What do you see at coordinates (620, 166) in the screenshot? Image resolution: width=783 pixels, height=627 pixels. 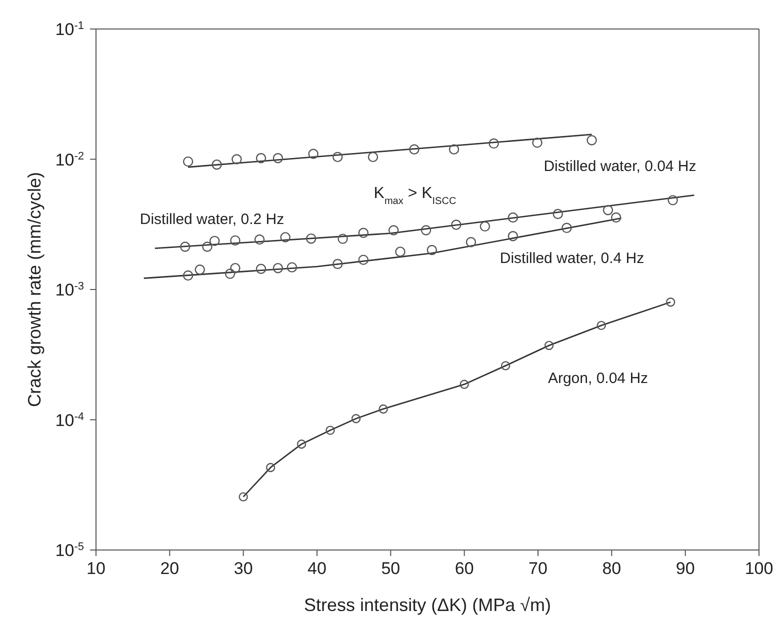 I see `series-label: Distilled water, 0.04 Hz` at bounding box center [620, 166].